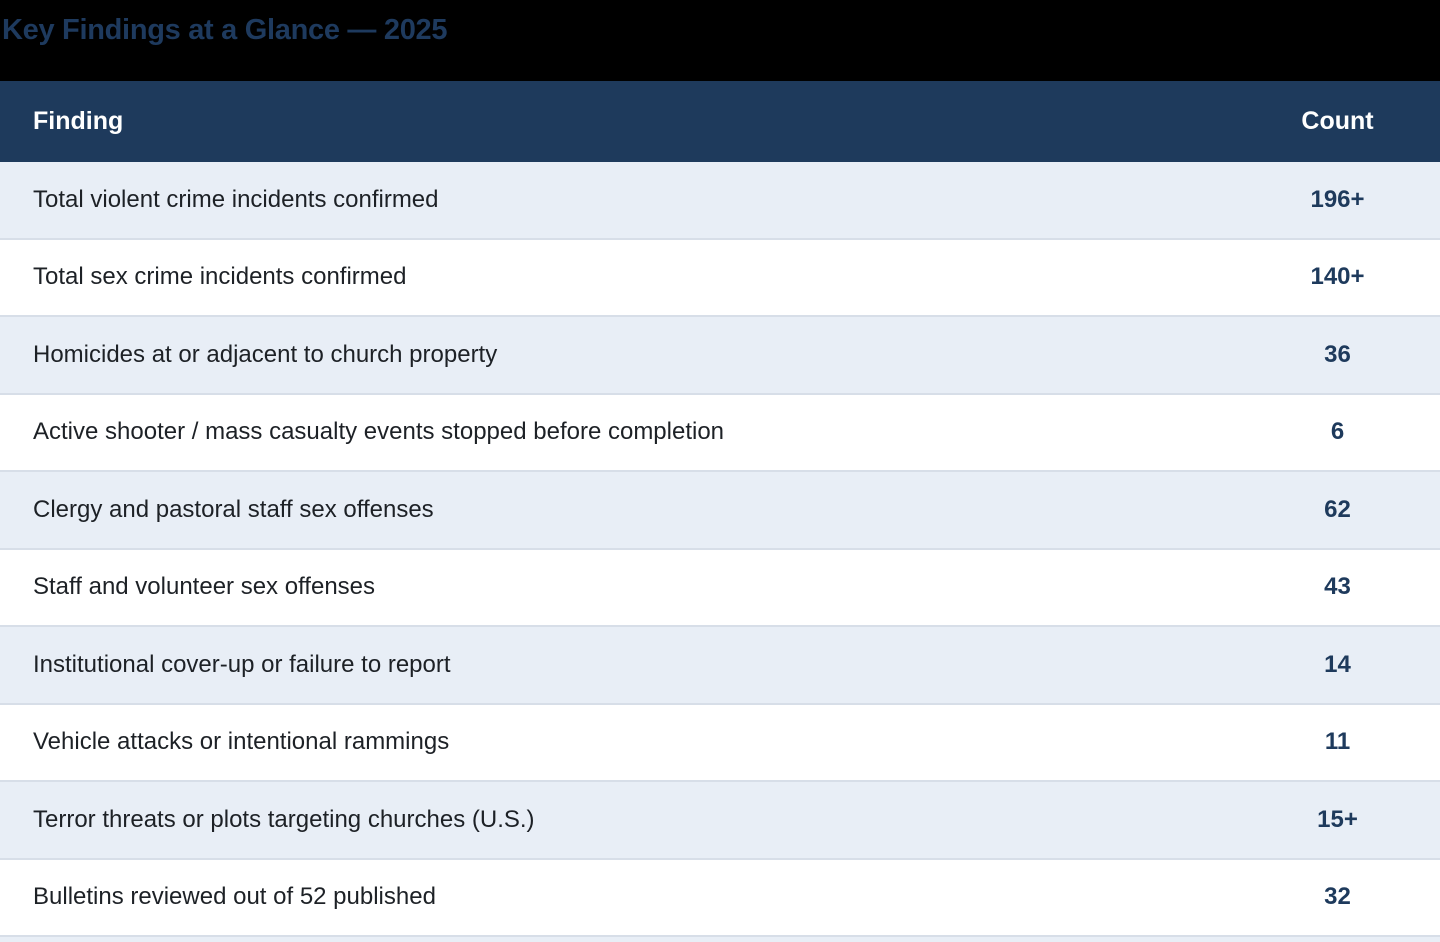 The width and height of the screenshot is (1440, 942). What do you see at coordinates (220, 277) in the screenshot?
I see `finding-cell: Total sex crime incidents confirmed` at bounding box center [220, 277].